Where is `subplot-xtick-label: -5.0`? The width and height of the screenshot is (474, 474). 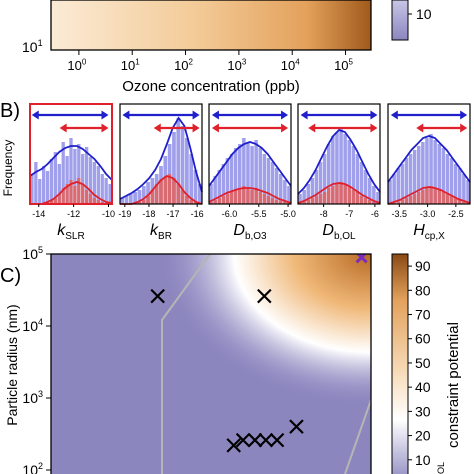 subplot-xtick-label: -5.0 is located at coordinates (288, 214).